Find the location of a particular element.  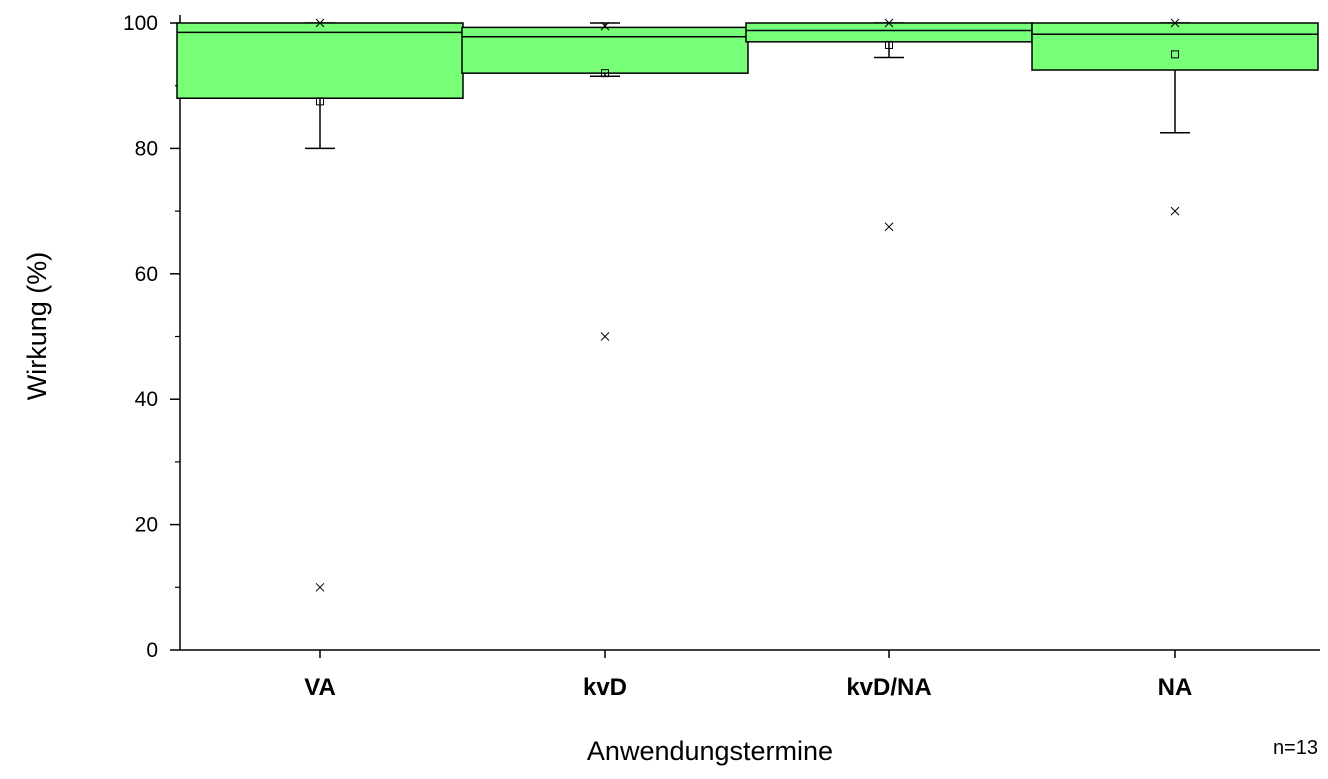

y-axis-title: Wirkung (%) is located at coordinates (37, 326).